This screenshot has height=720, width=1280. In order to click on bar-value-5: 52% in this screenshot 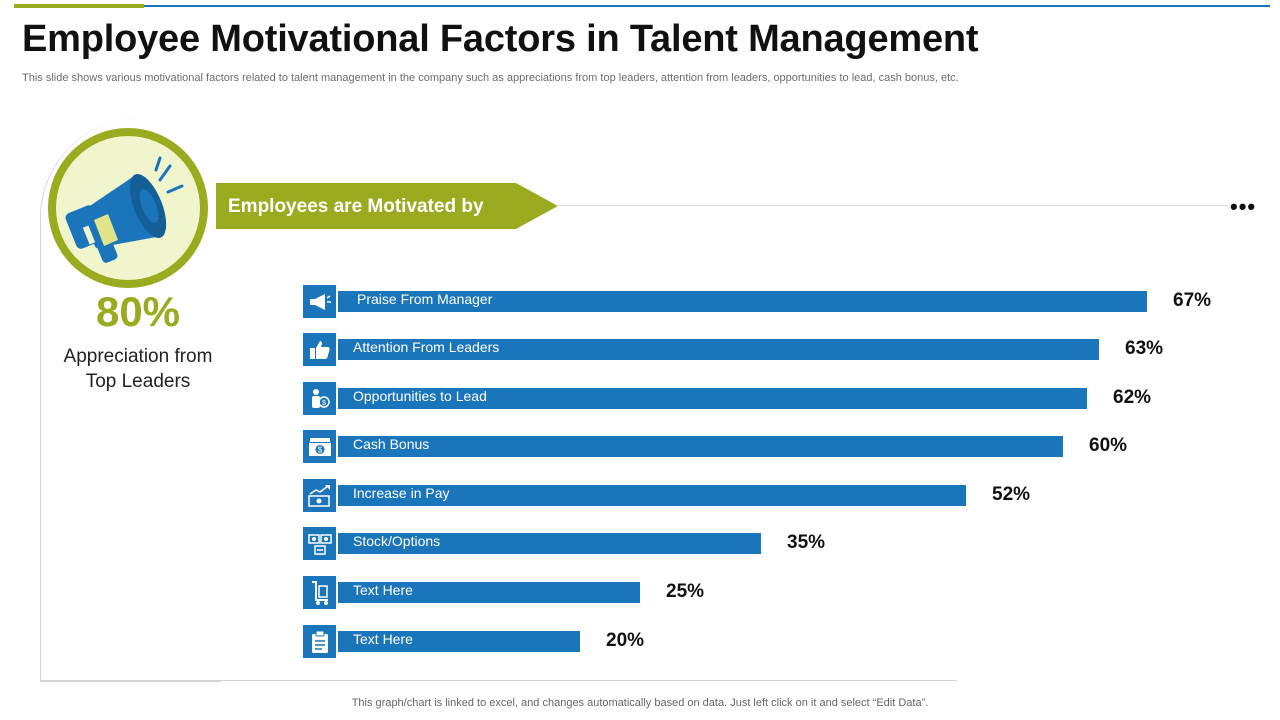, I will do `click(1011, 494)`.